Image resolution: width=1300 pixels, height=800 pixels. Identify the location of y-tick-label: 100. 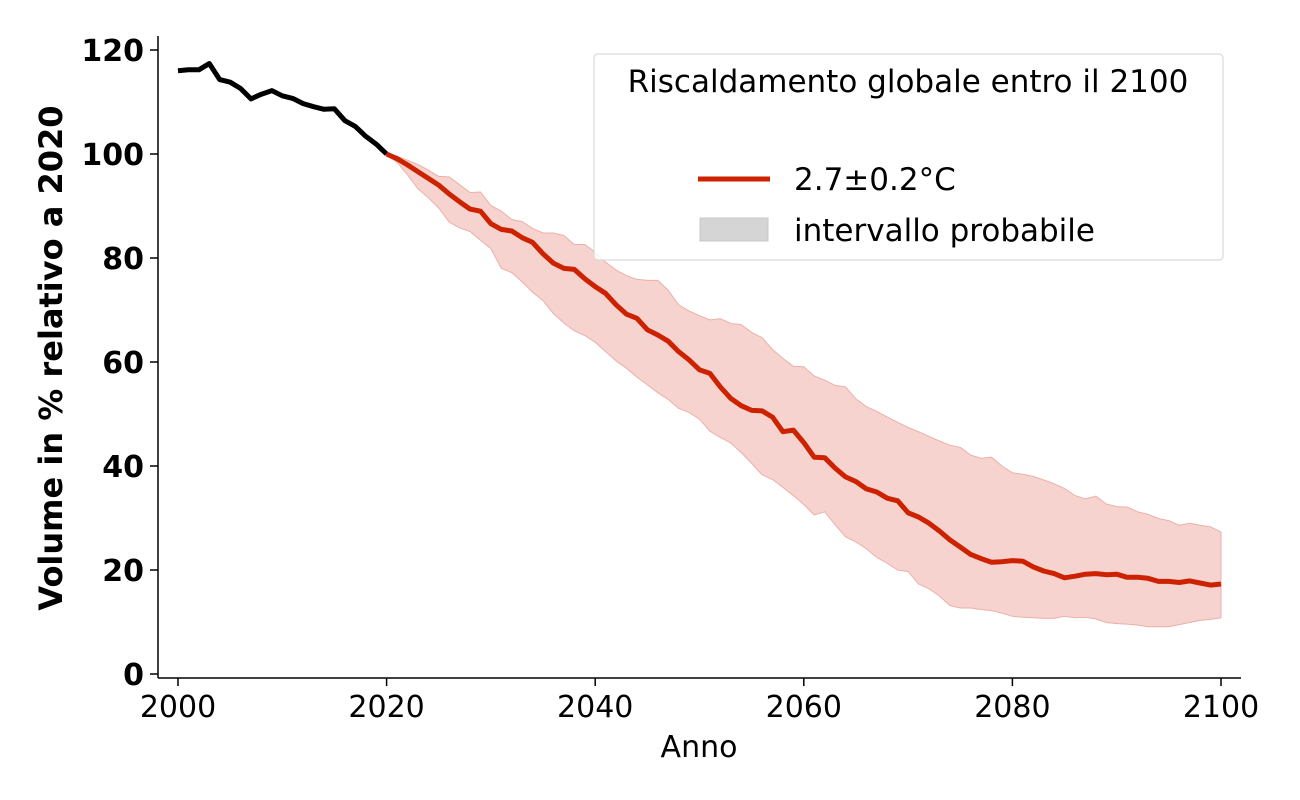
(112, 155).